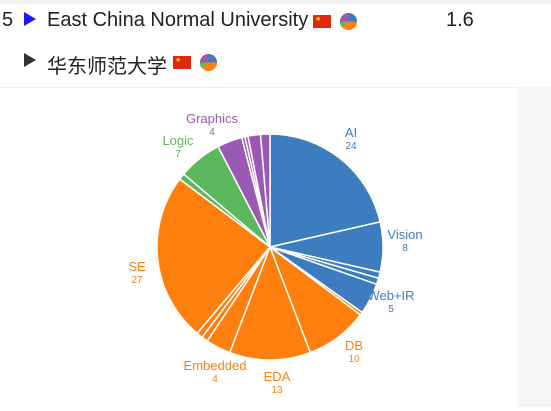 This screenshot has width=551, height=411. I want to click on ranking-subrow: 华东师范大学 ★, so click(275, 61).